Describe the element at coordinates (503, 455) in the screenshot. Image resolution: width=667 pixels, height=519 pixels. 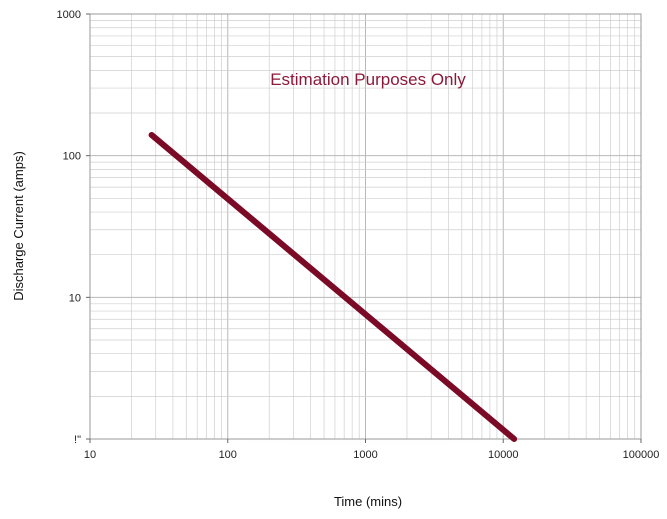
I see `x-tick-label: 10000` at that location.